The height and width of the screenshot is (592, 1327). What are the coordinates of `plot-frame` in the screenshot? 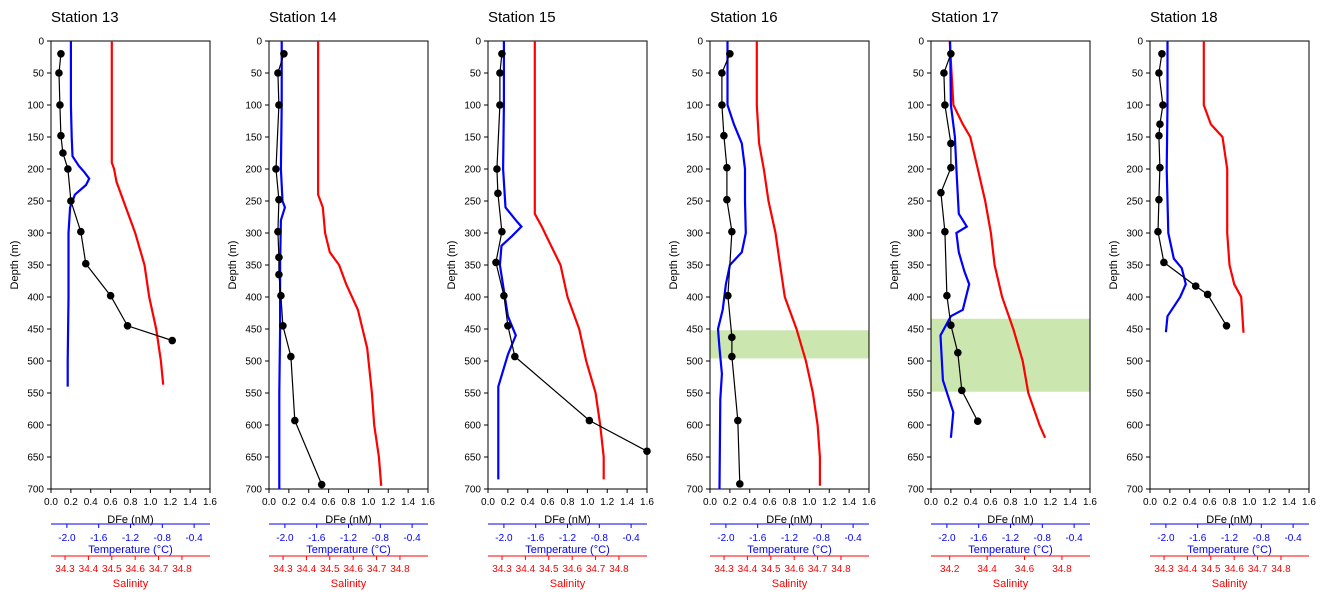 It's located at (130, 265).